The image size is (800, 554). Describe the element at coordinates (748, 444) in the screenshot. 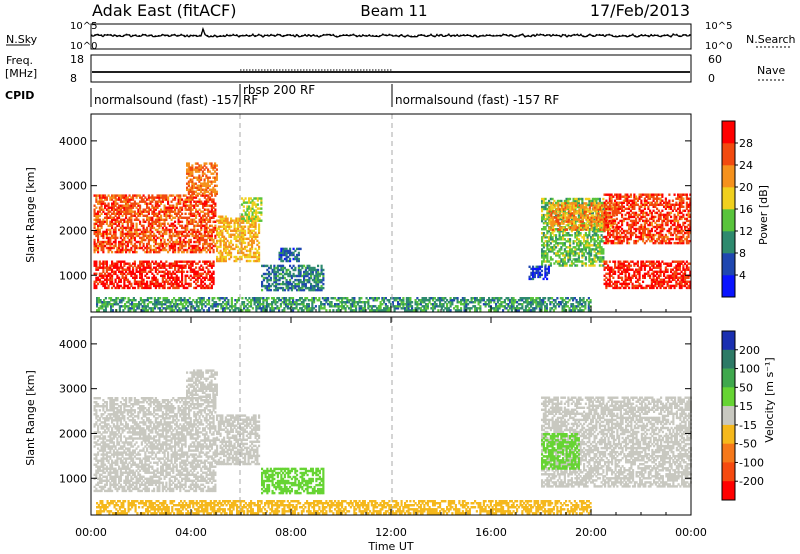

I see `velocity-colorbar-tick: -50` at that location.